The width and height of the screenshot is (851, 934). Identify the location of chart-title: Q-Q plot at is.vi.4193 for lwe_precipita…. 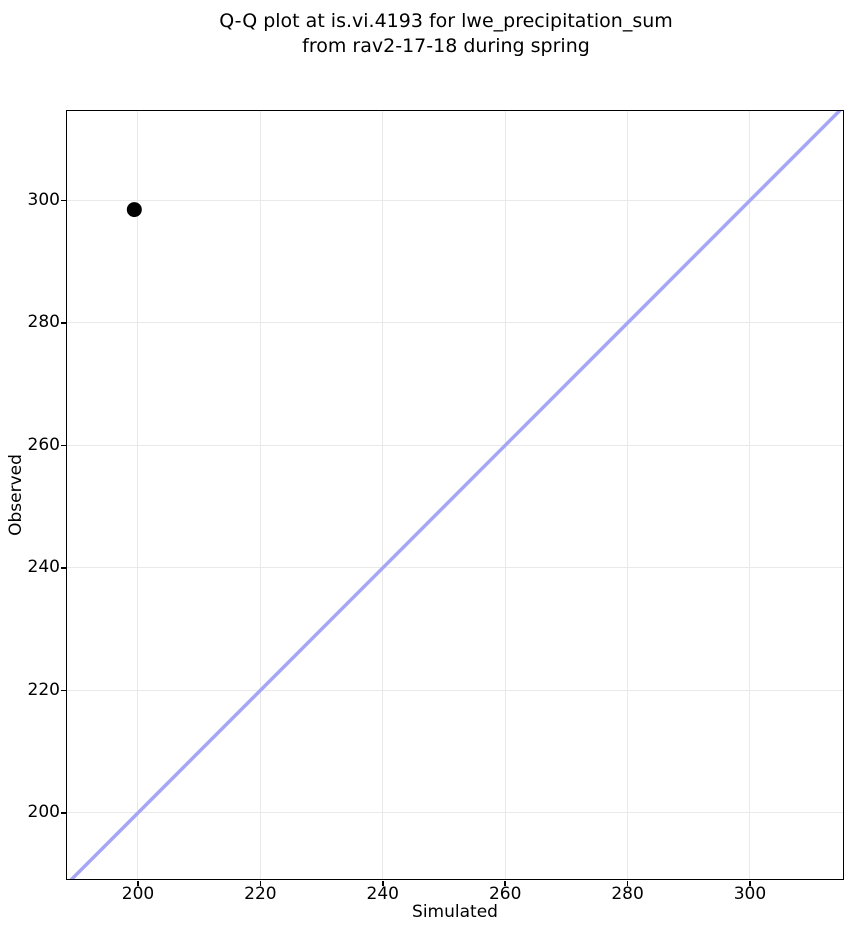
(444, 34).